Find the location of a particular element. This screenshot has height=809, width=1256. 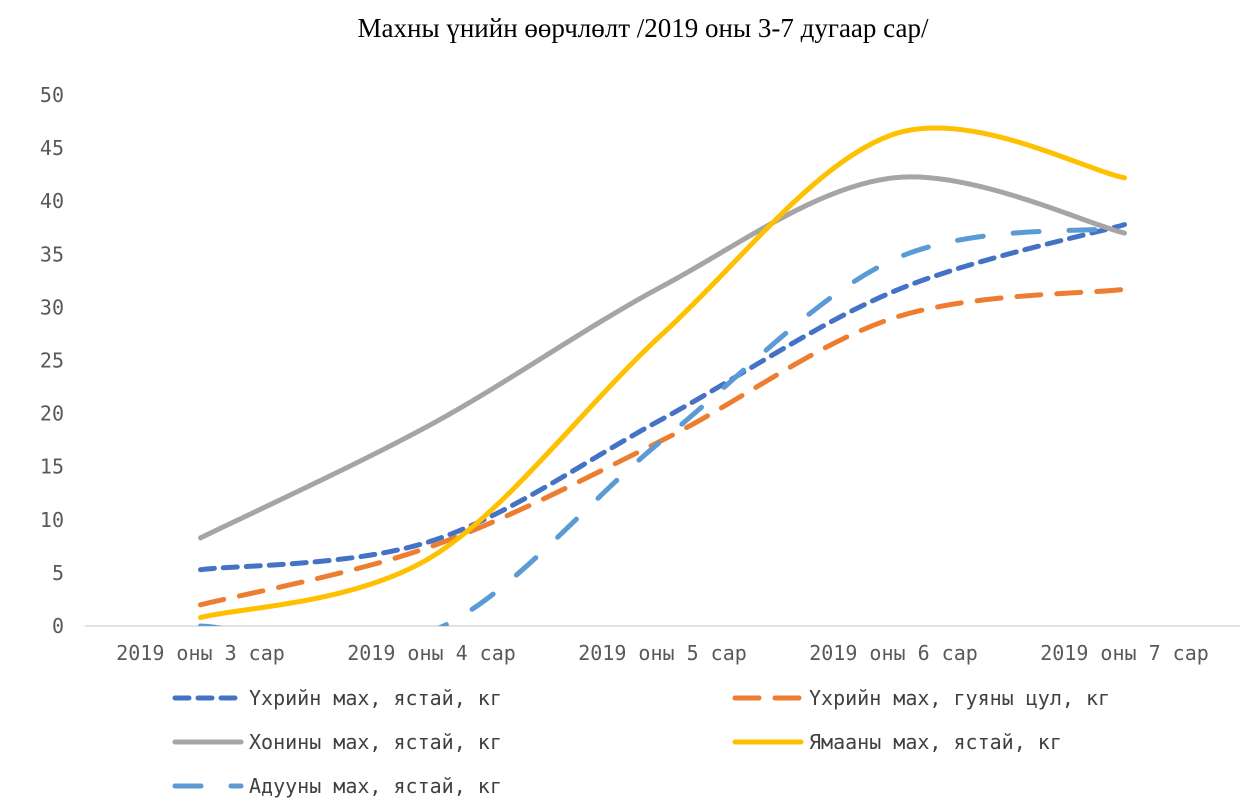

legend-label-1: Үхрийн мах, ястай, кг is located at coordinates (375, 698).